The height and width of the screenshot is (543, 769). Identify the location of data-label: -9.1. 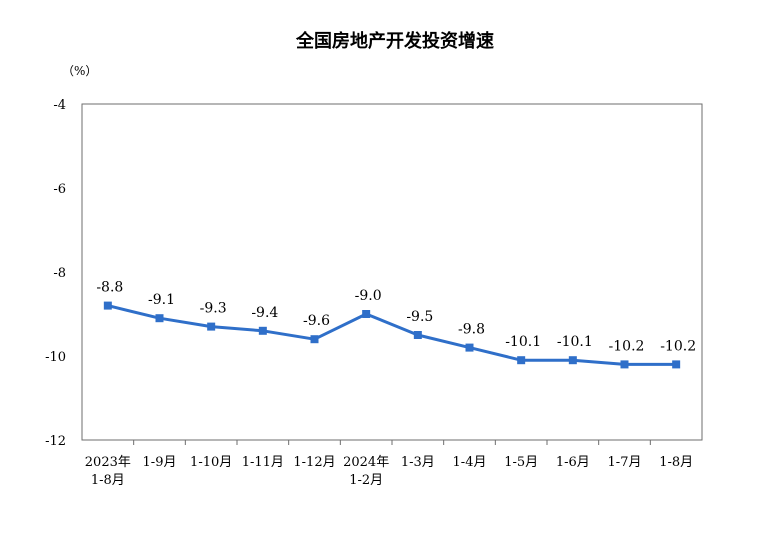
(161, 300).